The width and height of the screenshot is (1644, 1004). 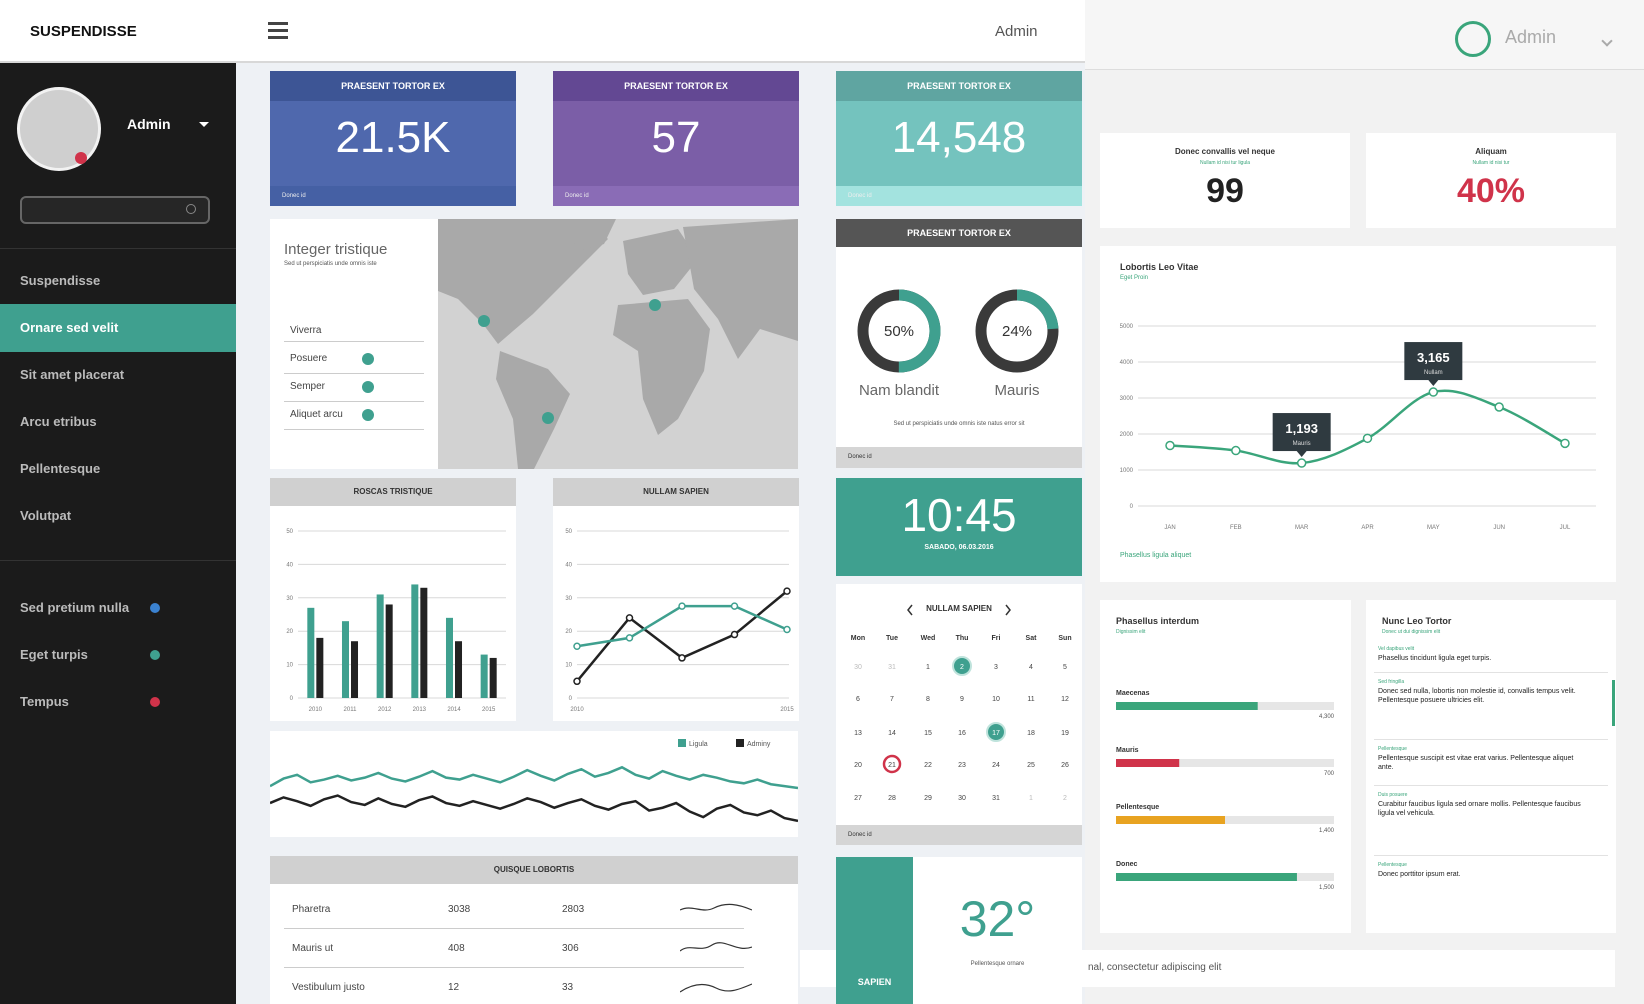 What do you see at coordinates (58, 421) in the screenshot?
I see `menu-item: Arcu etribus` at bounding box center [58, 421].